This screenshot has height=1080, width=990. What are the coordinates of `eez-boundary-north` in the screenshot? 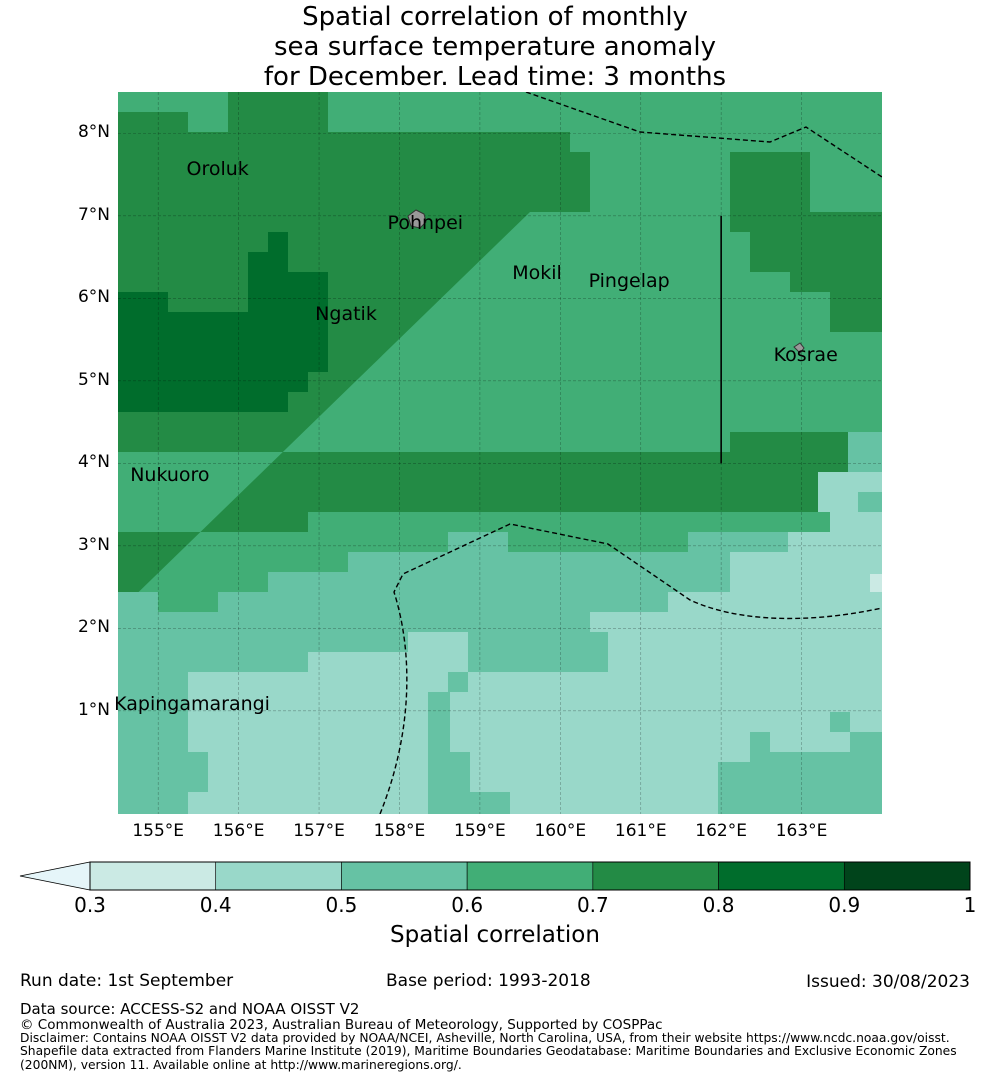 It's located at (703, 135).